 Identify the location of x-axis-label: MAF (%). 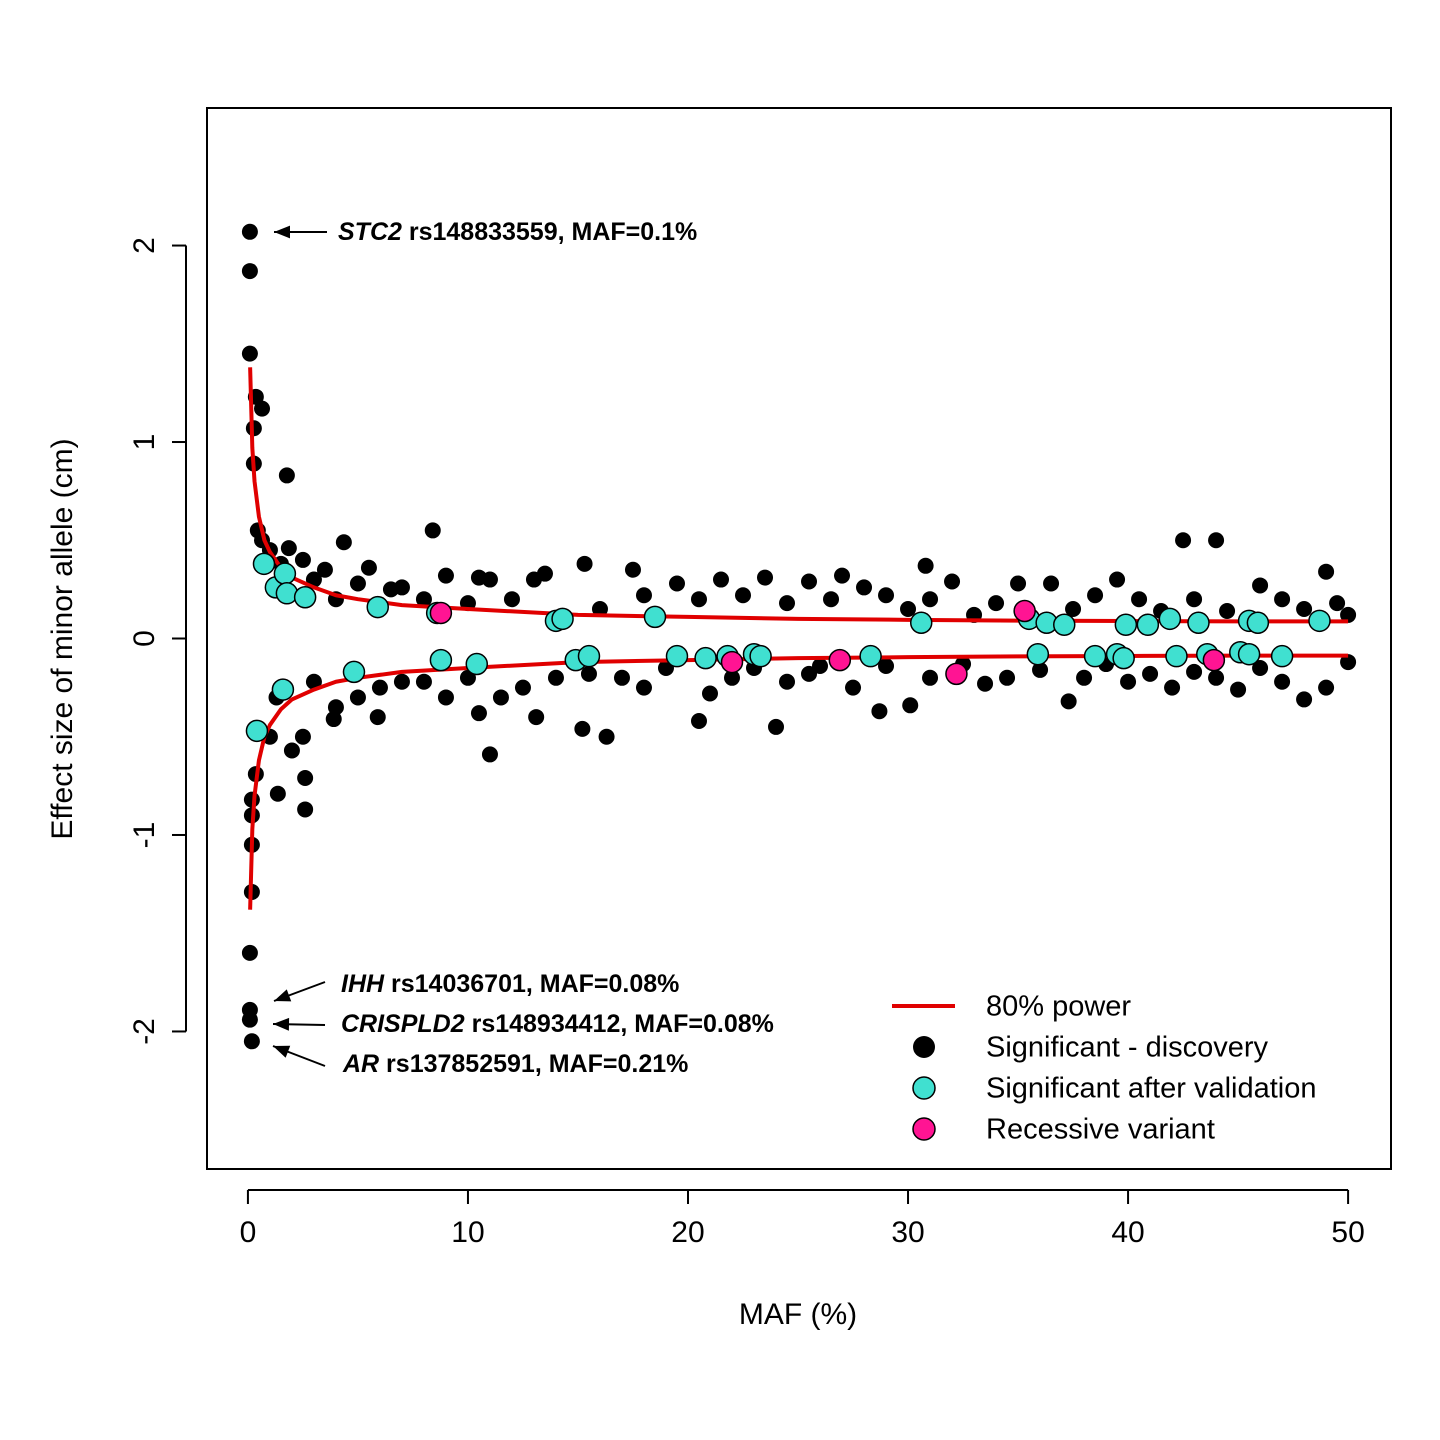
(798, 1314).